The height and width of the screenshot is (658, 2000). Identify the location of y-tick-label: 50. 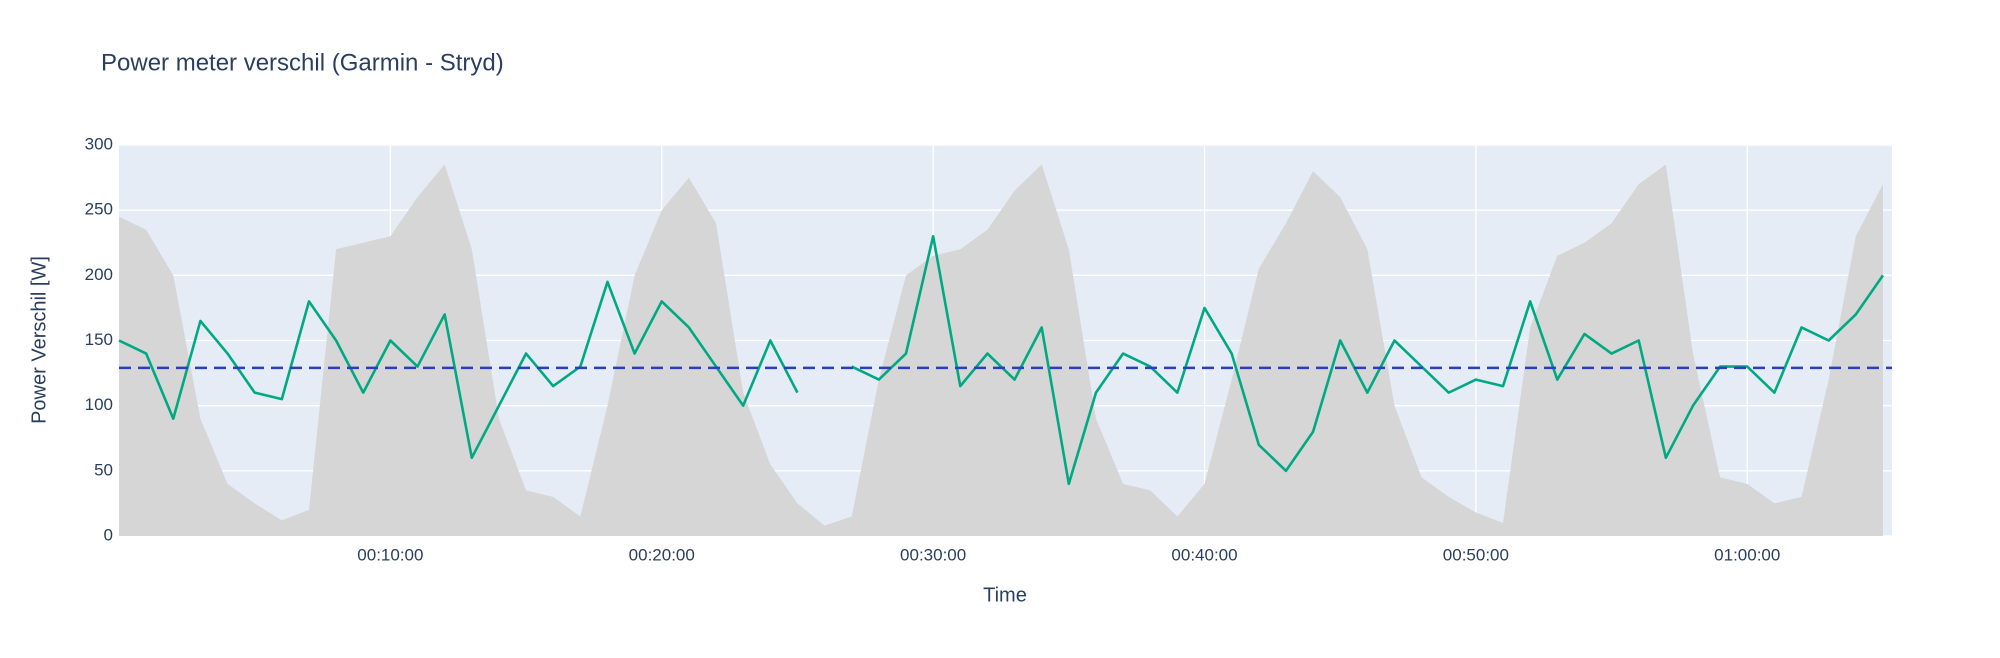
(103, 469).